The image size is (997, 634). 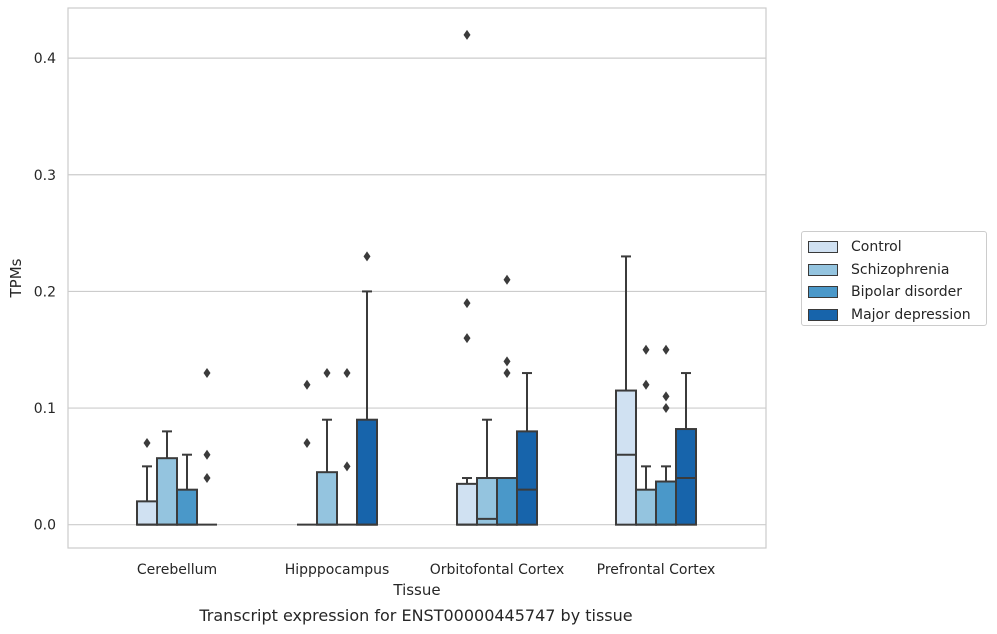 What do you see at coordinates (45, 526) in the screenshot?
I see `y-tick-label: 0.0` at bounding box center [45, 526].